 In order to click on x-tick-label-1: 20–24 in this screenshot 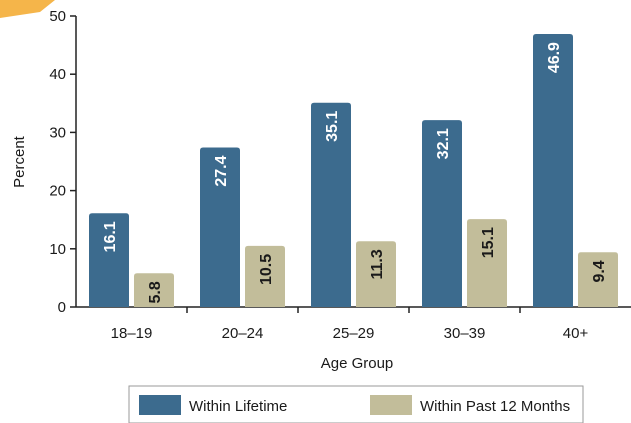, I will do `click(243, 333)`.